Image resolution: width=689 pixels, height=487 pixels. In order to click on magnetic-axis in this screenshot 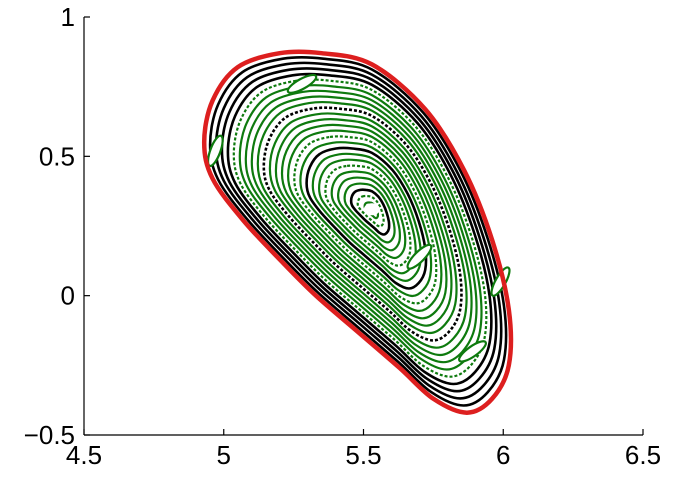, I will do `click(371, 209)`.